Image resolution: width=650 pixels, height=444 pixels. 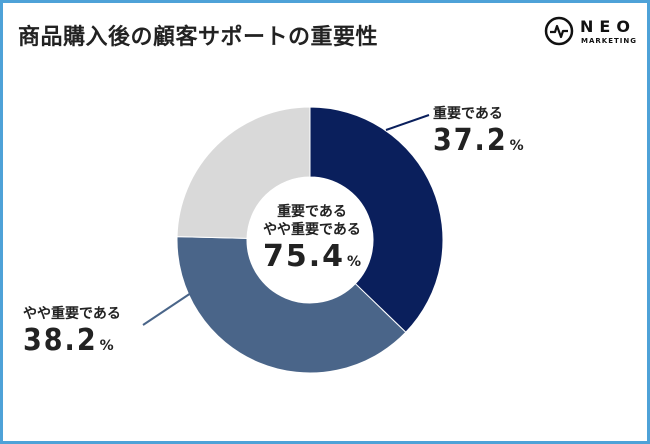 I want to click on label-slice-1-name: 重要である, so click(x=468, y=114).